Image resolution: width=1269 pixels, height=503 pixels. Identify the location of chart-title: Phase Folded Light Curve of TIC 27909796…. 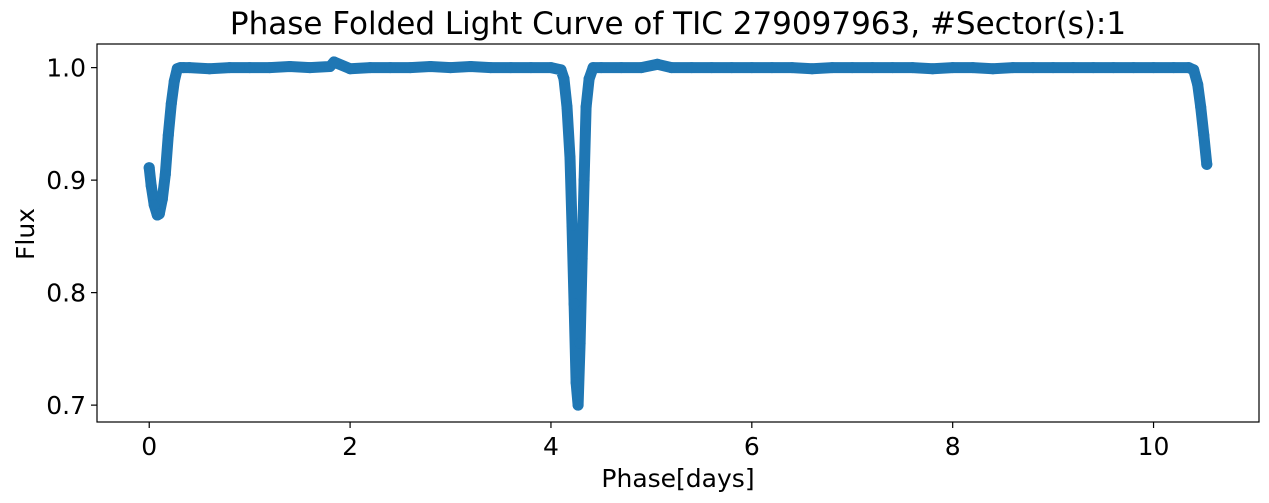
(678, 24).